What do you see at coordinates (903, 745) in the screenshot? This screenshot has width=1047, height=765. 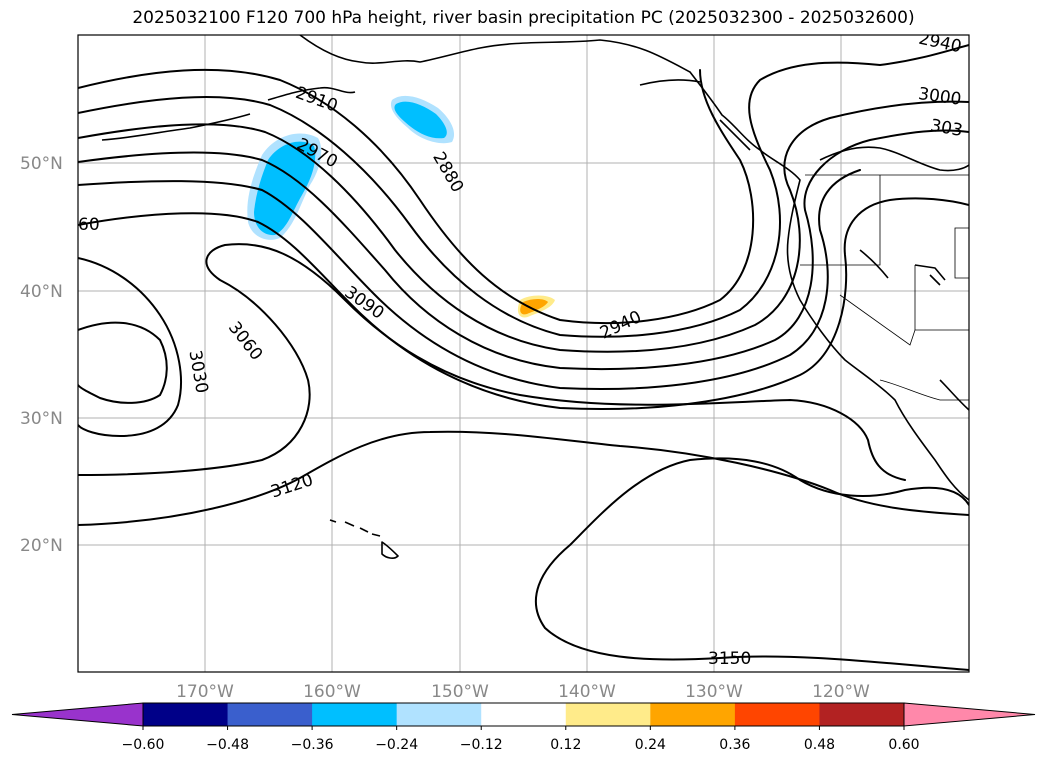 I see `colorbar-tick-label: 0.60` at bounding box center [903, 745].